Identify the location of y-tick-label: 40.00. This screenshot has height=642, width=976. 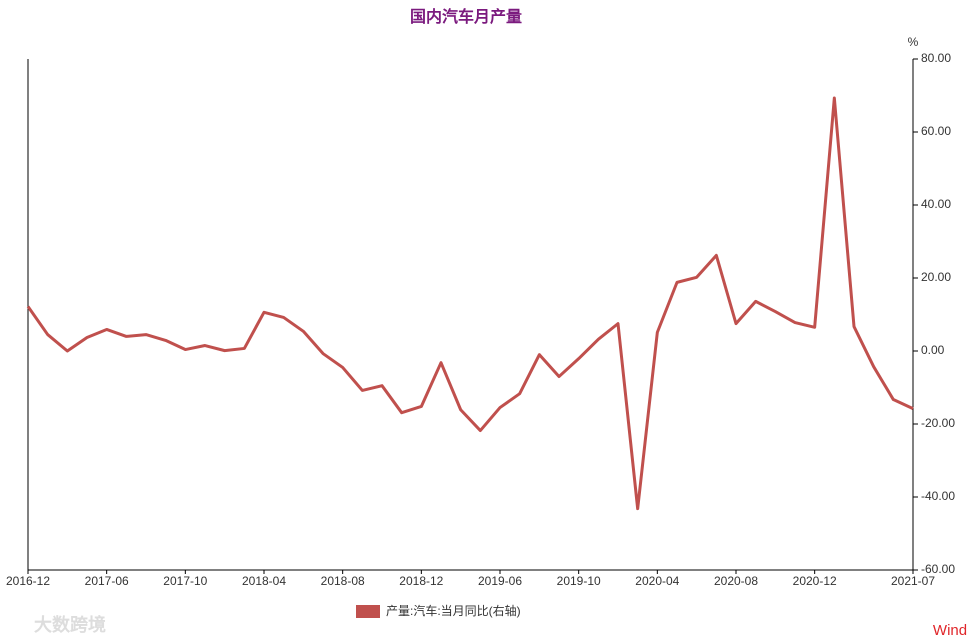
(936, 204).